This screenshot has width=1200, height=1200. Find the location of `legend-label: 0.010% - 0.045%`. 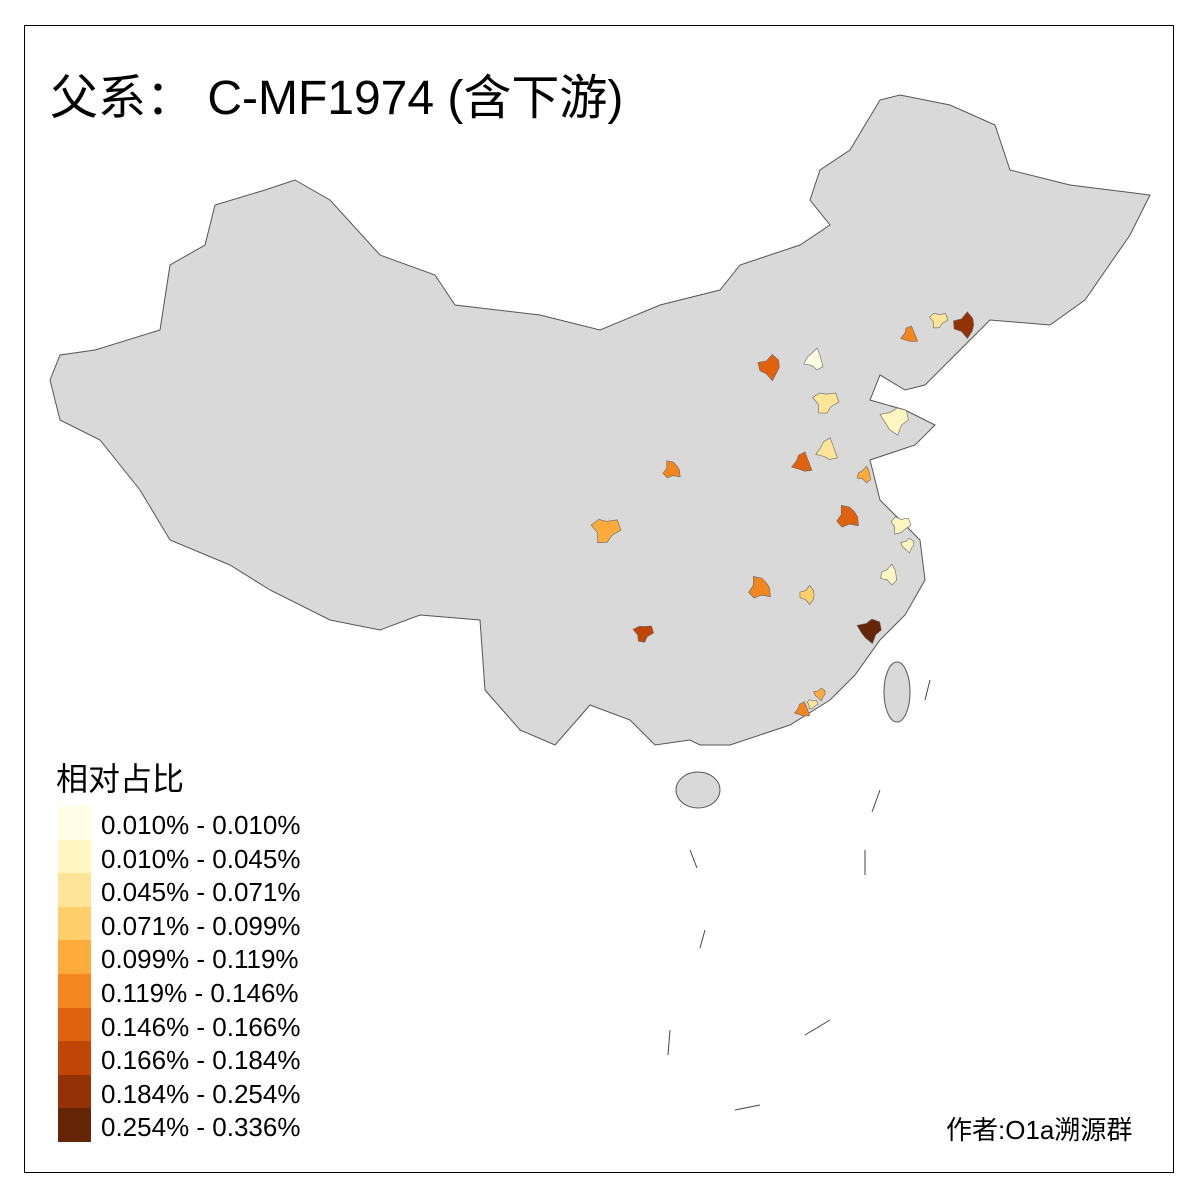

legend-label: 0.010% - 0.045% is located at coordinates (201, 858).